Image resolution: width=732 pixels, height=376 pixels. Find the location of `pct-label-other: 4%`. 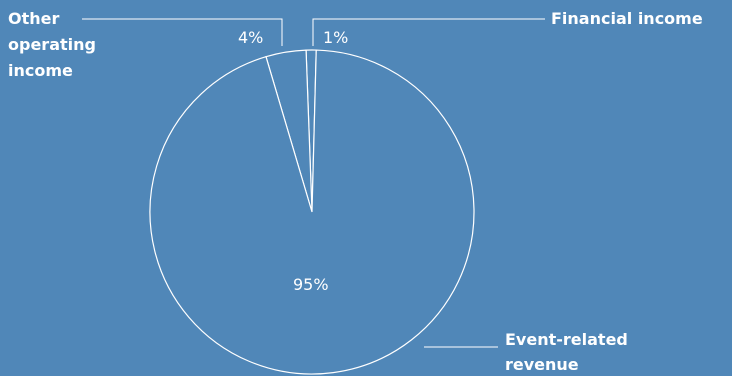

pct-label-other: 4% is located at coordinates (250, 37).